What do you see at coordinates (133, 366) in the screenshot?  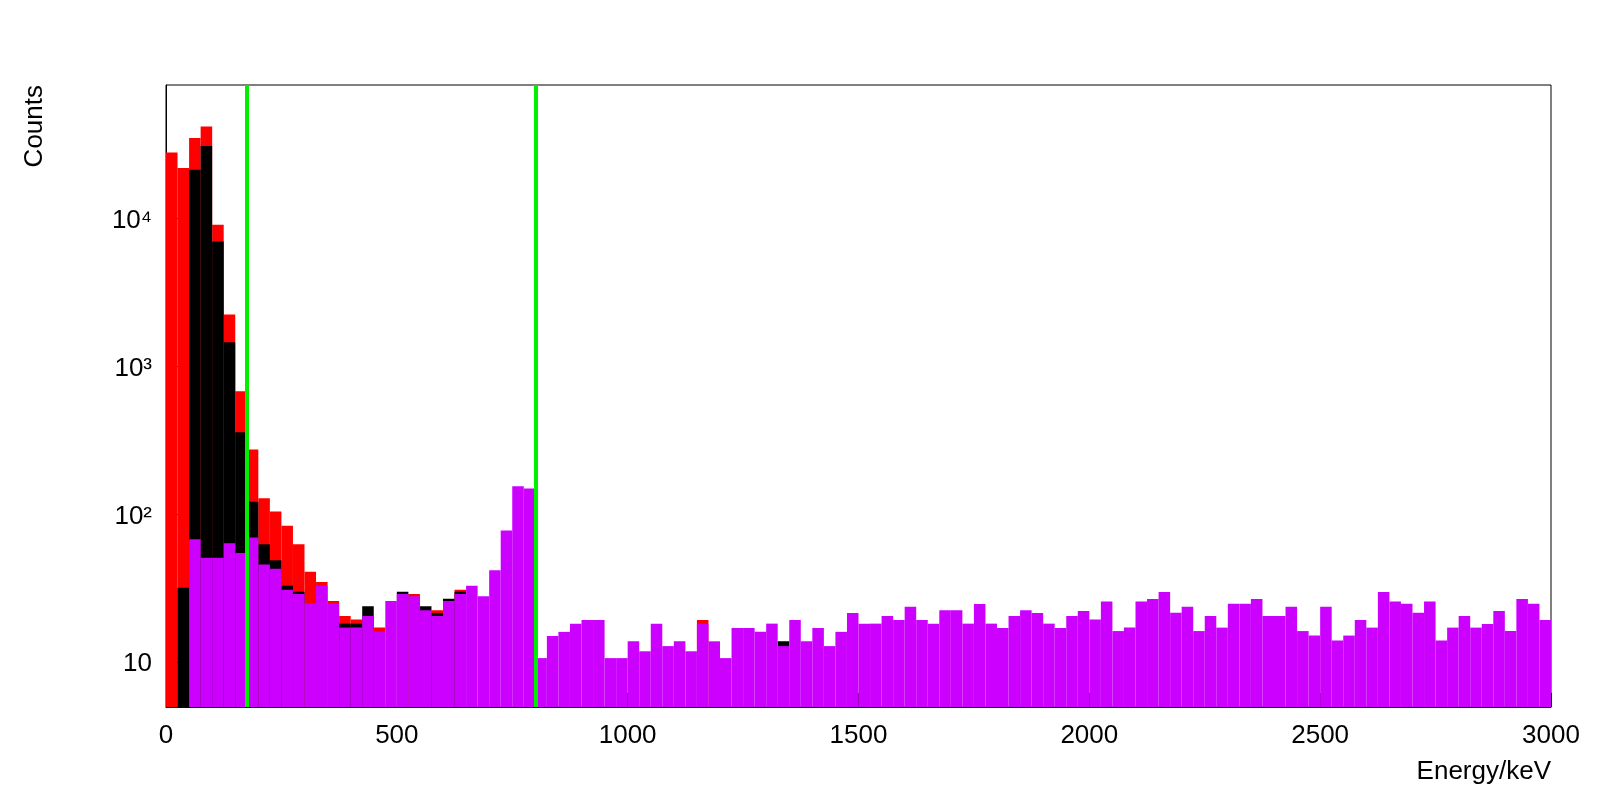 I see `y-tick-label: 10³` at bounding box center [133, 366].